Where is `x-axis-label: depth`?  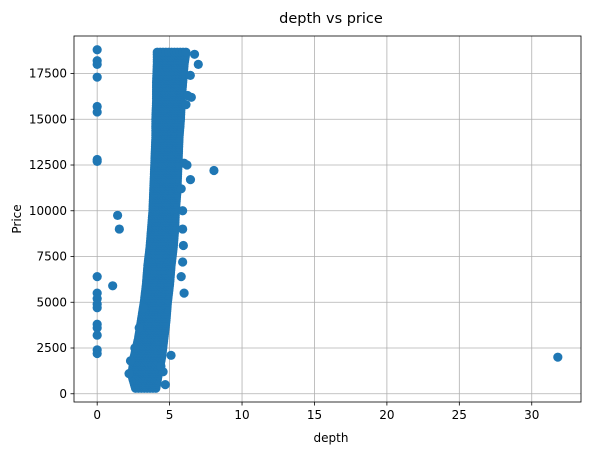
x-axis-label: depth is located at coordinates (331, 438).